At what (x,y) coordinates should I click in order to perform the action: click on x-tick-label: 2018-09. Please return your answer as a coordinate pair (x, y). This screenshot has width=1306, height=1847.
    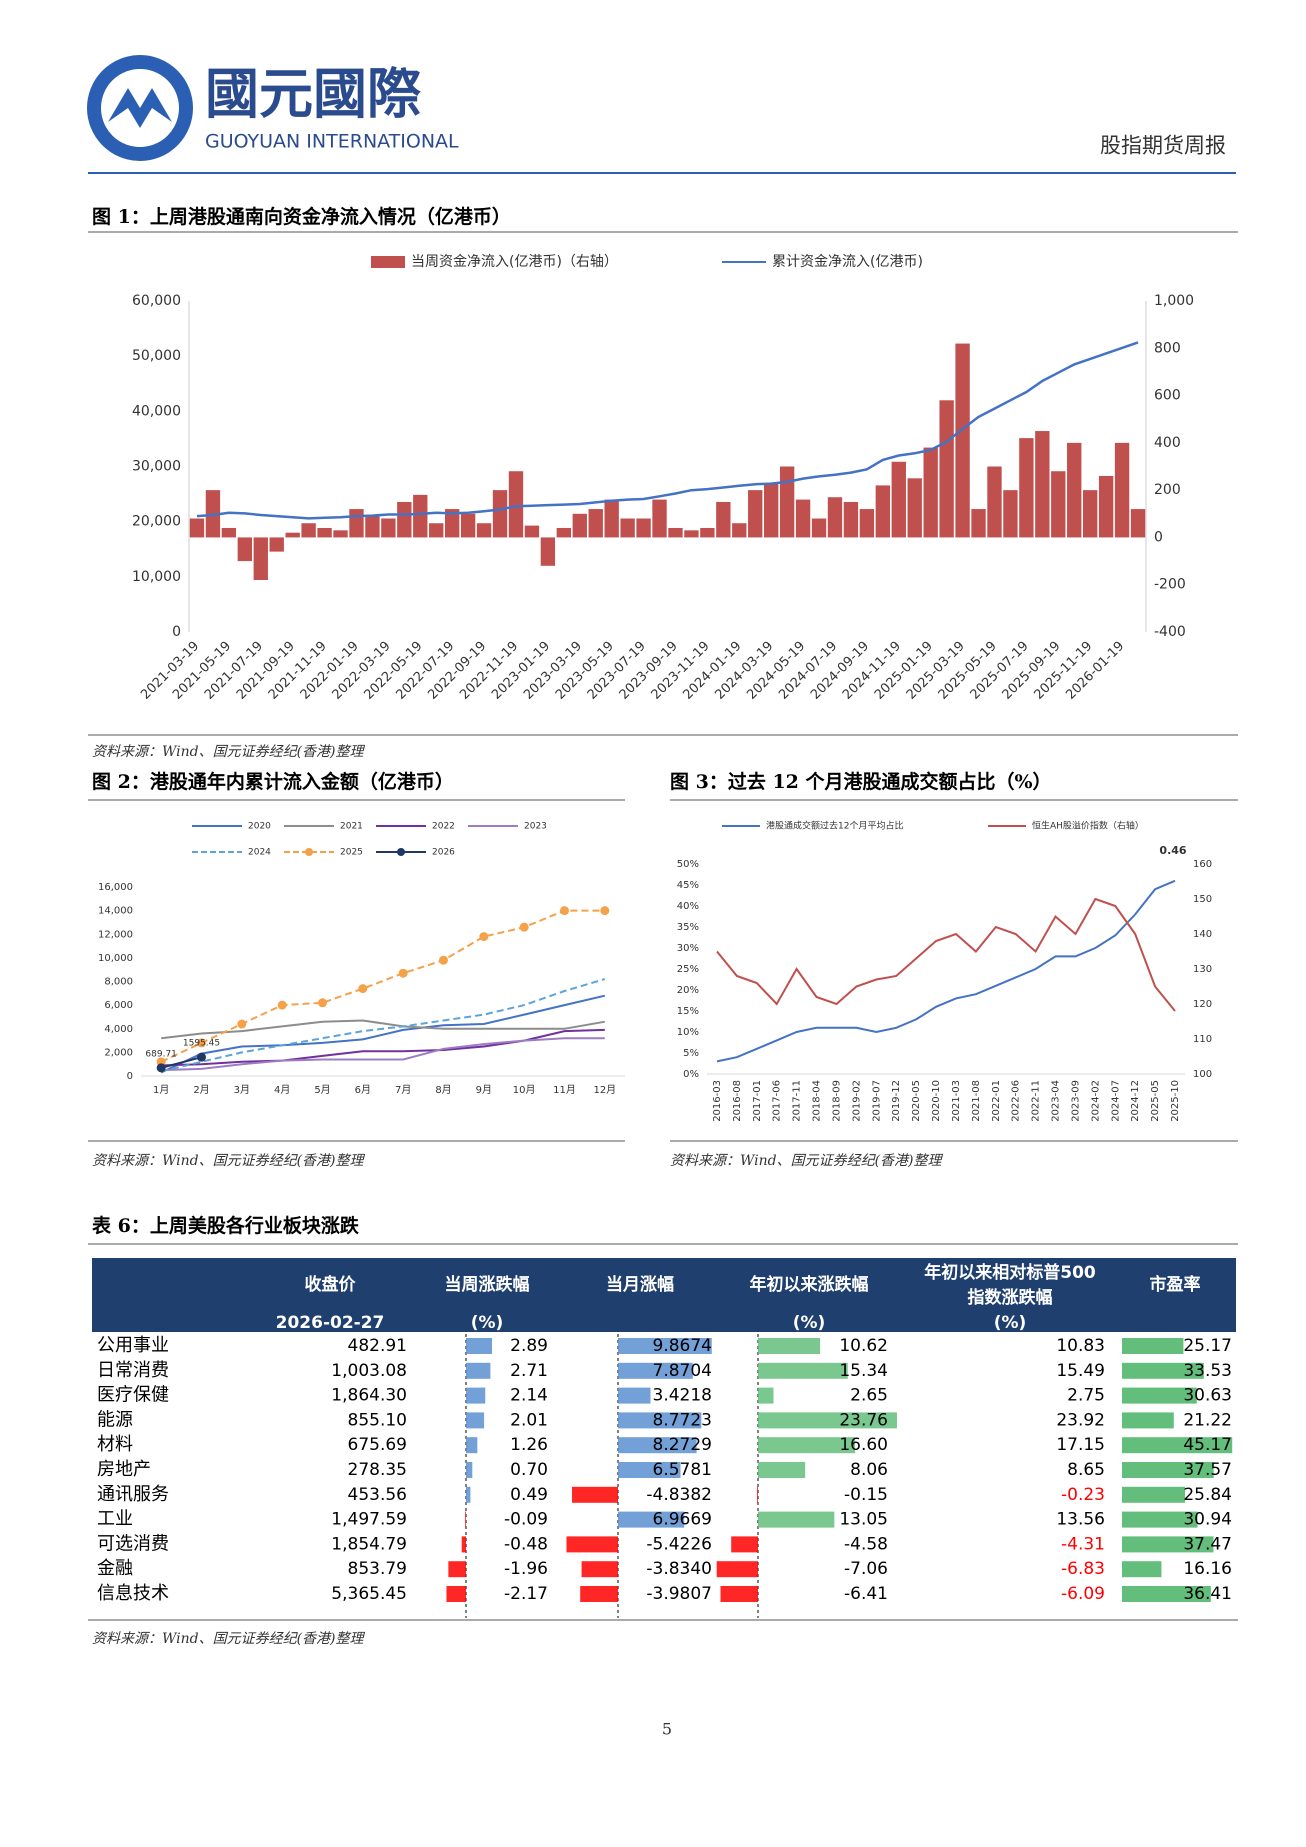
    Looking at the image, I should click on (836, 1101).